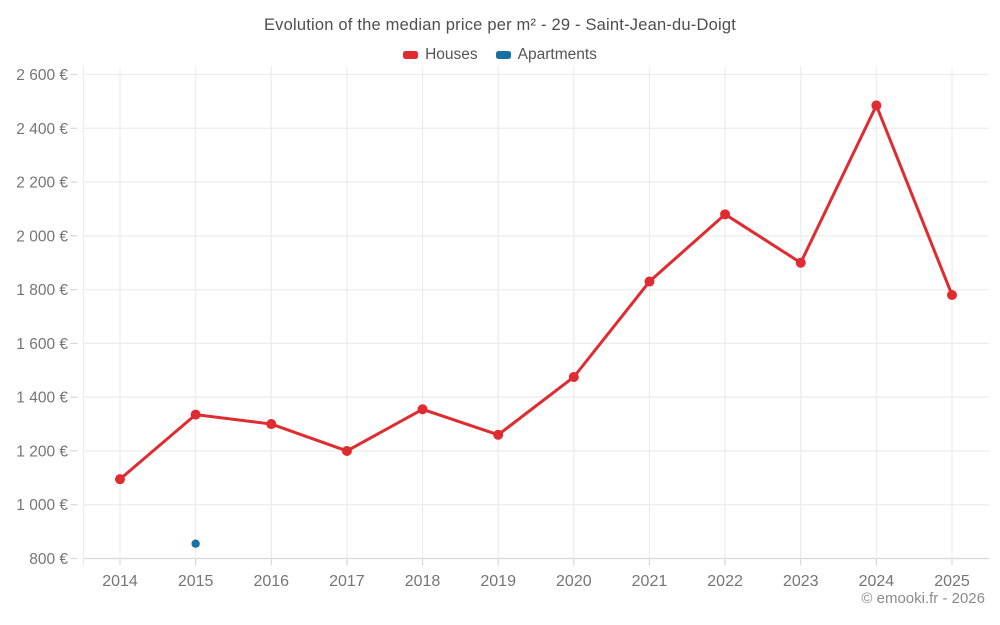 Image resolution: width=1000 pixels, height=625 pixels. What do you see at coordinates (42, 344) in the screenshot?
I see `y-axis-label: 1 600 €` at bounding box center [42, 344].